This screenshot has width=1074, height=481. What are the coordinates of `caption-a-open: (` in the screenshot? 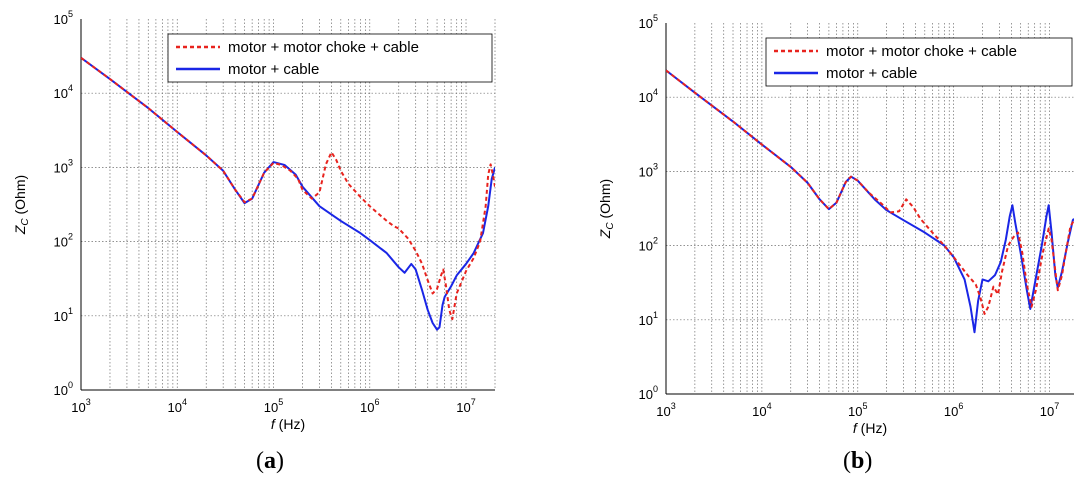 It's located at (260, 461).